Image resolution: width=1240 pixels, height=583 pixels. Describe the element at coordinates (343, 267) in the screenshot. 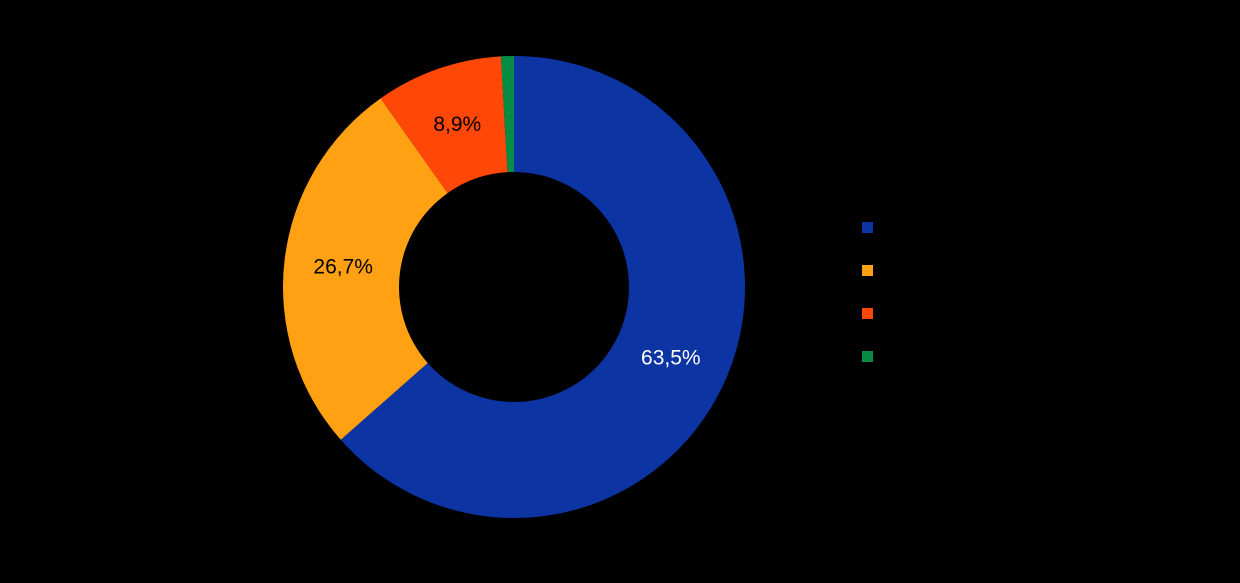

I see `slice-percentage-label: 26,7%` at that location.